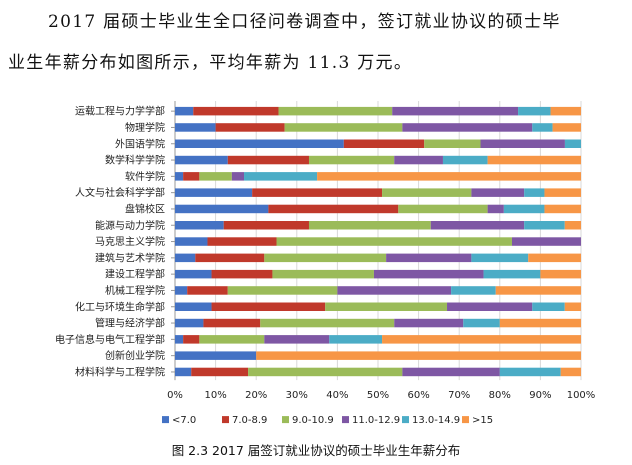  Describe the element at coordinates (313, 420) in the screenshot. I see `legend-label: 9.0-10.9` at that location.